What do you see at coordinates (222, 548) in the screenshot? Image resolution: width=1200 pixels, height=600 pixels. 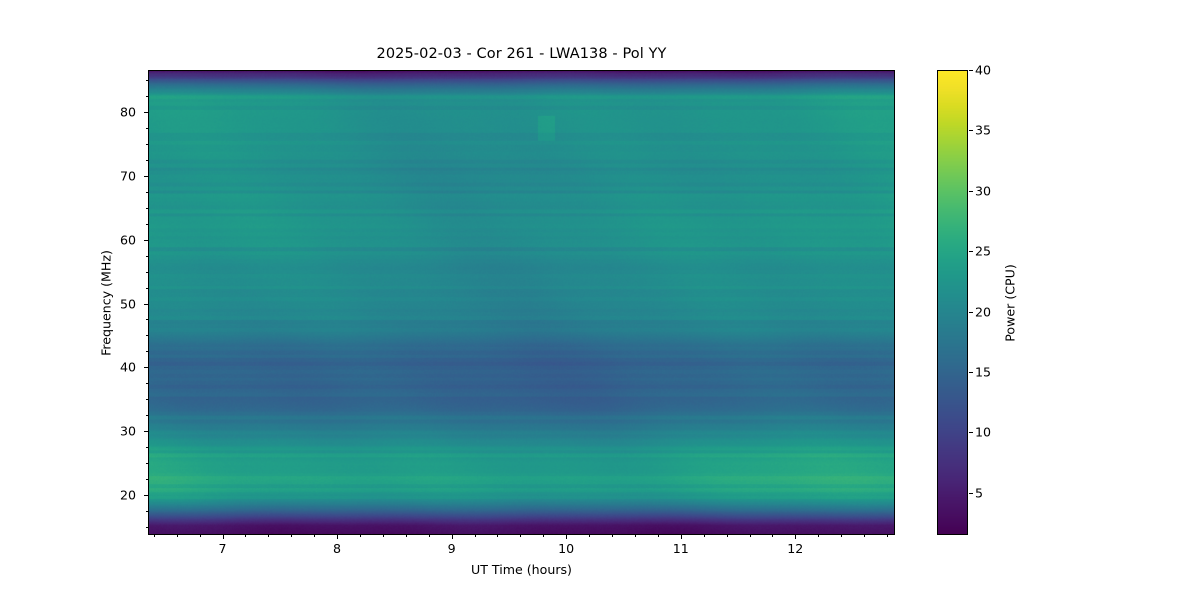 I see `x-tick-label: 7` at bounding box center [222, 548].